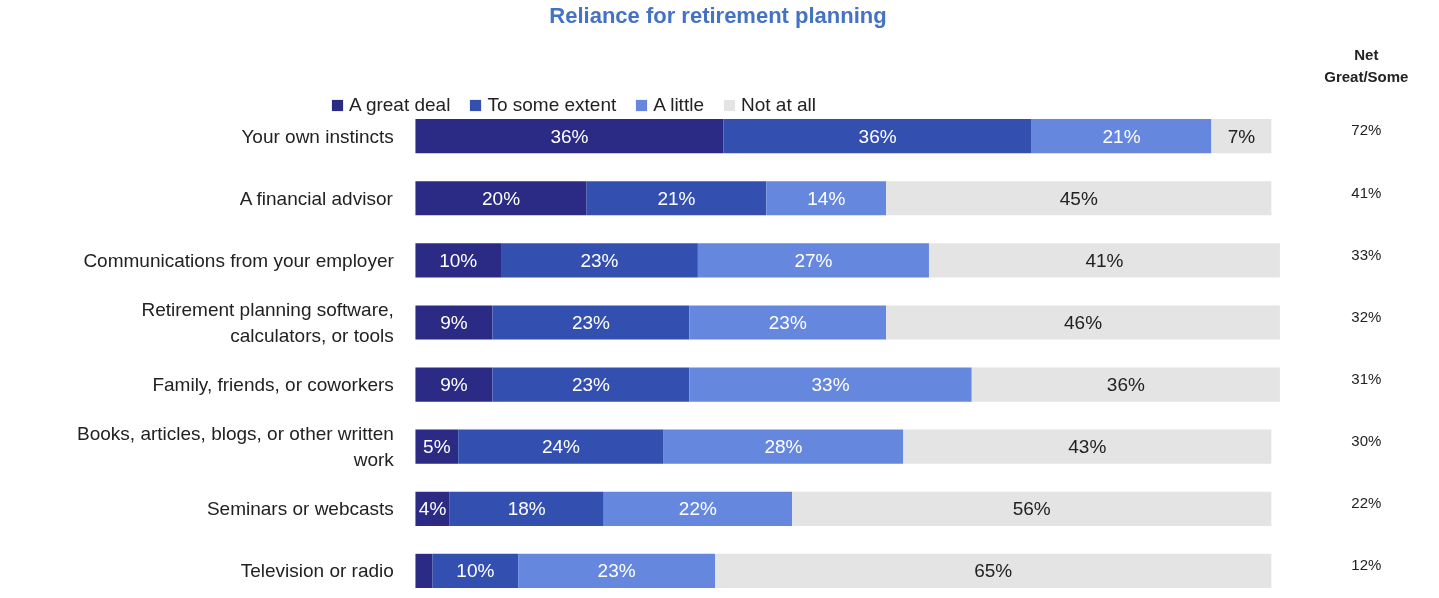  I want to click on text: 12%, so click(1366, 565).